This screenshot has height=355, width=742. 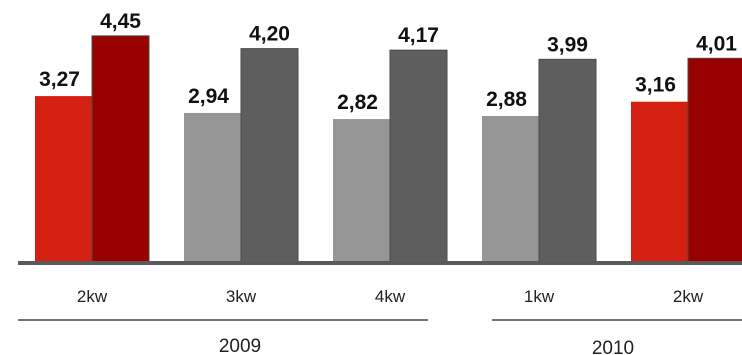 I want to click on value-label-first-3: 2,88, so click(x=506, y=99).